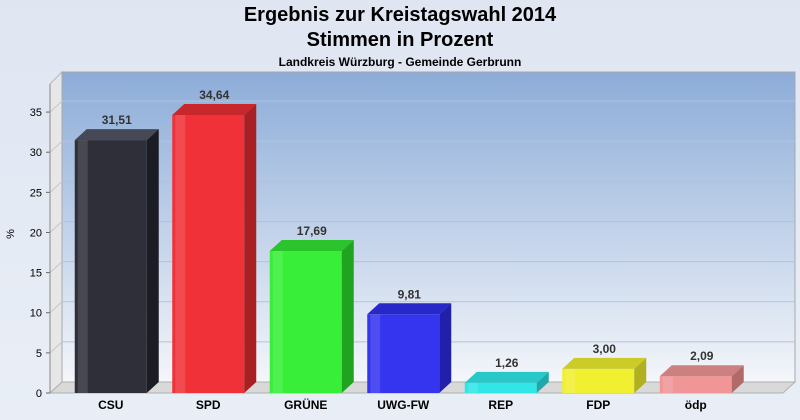 Image resolution: width=800 pixels, height=420 pixels. What do you see at coordinates (39, 354) in the screenshot?
I see `y-tick-label: 5` at bounding box center [39, 354].